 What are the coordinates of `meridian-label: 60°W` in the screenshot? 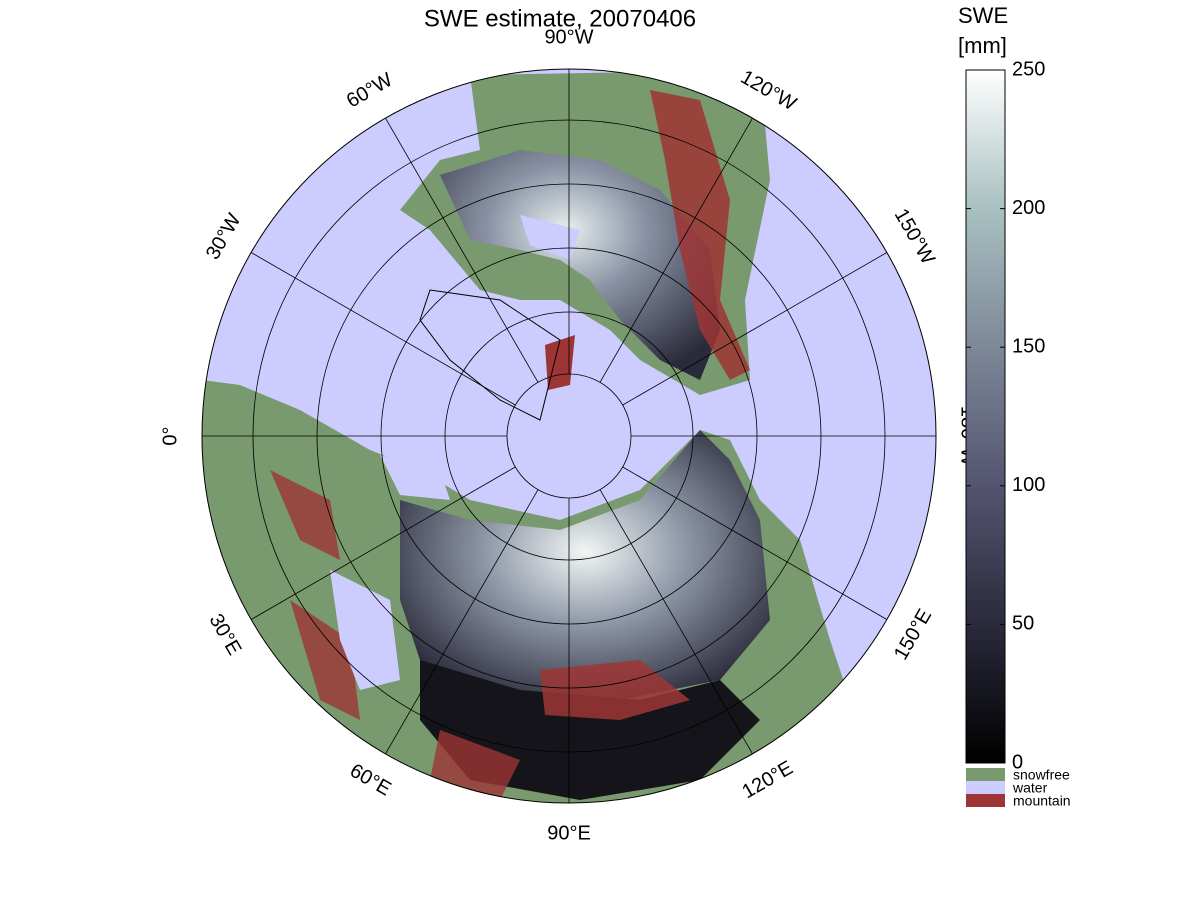 It's located at (370, 91).